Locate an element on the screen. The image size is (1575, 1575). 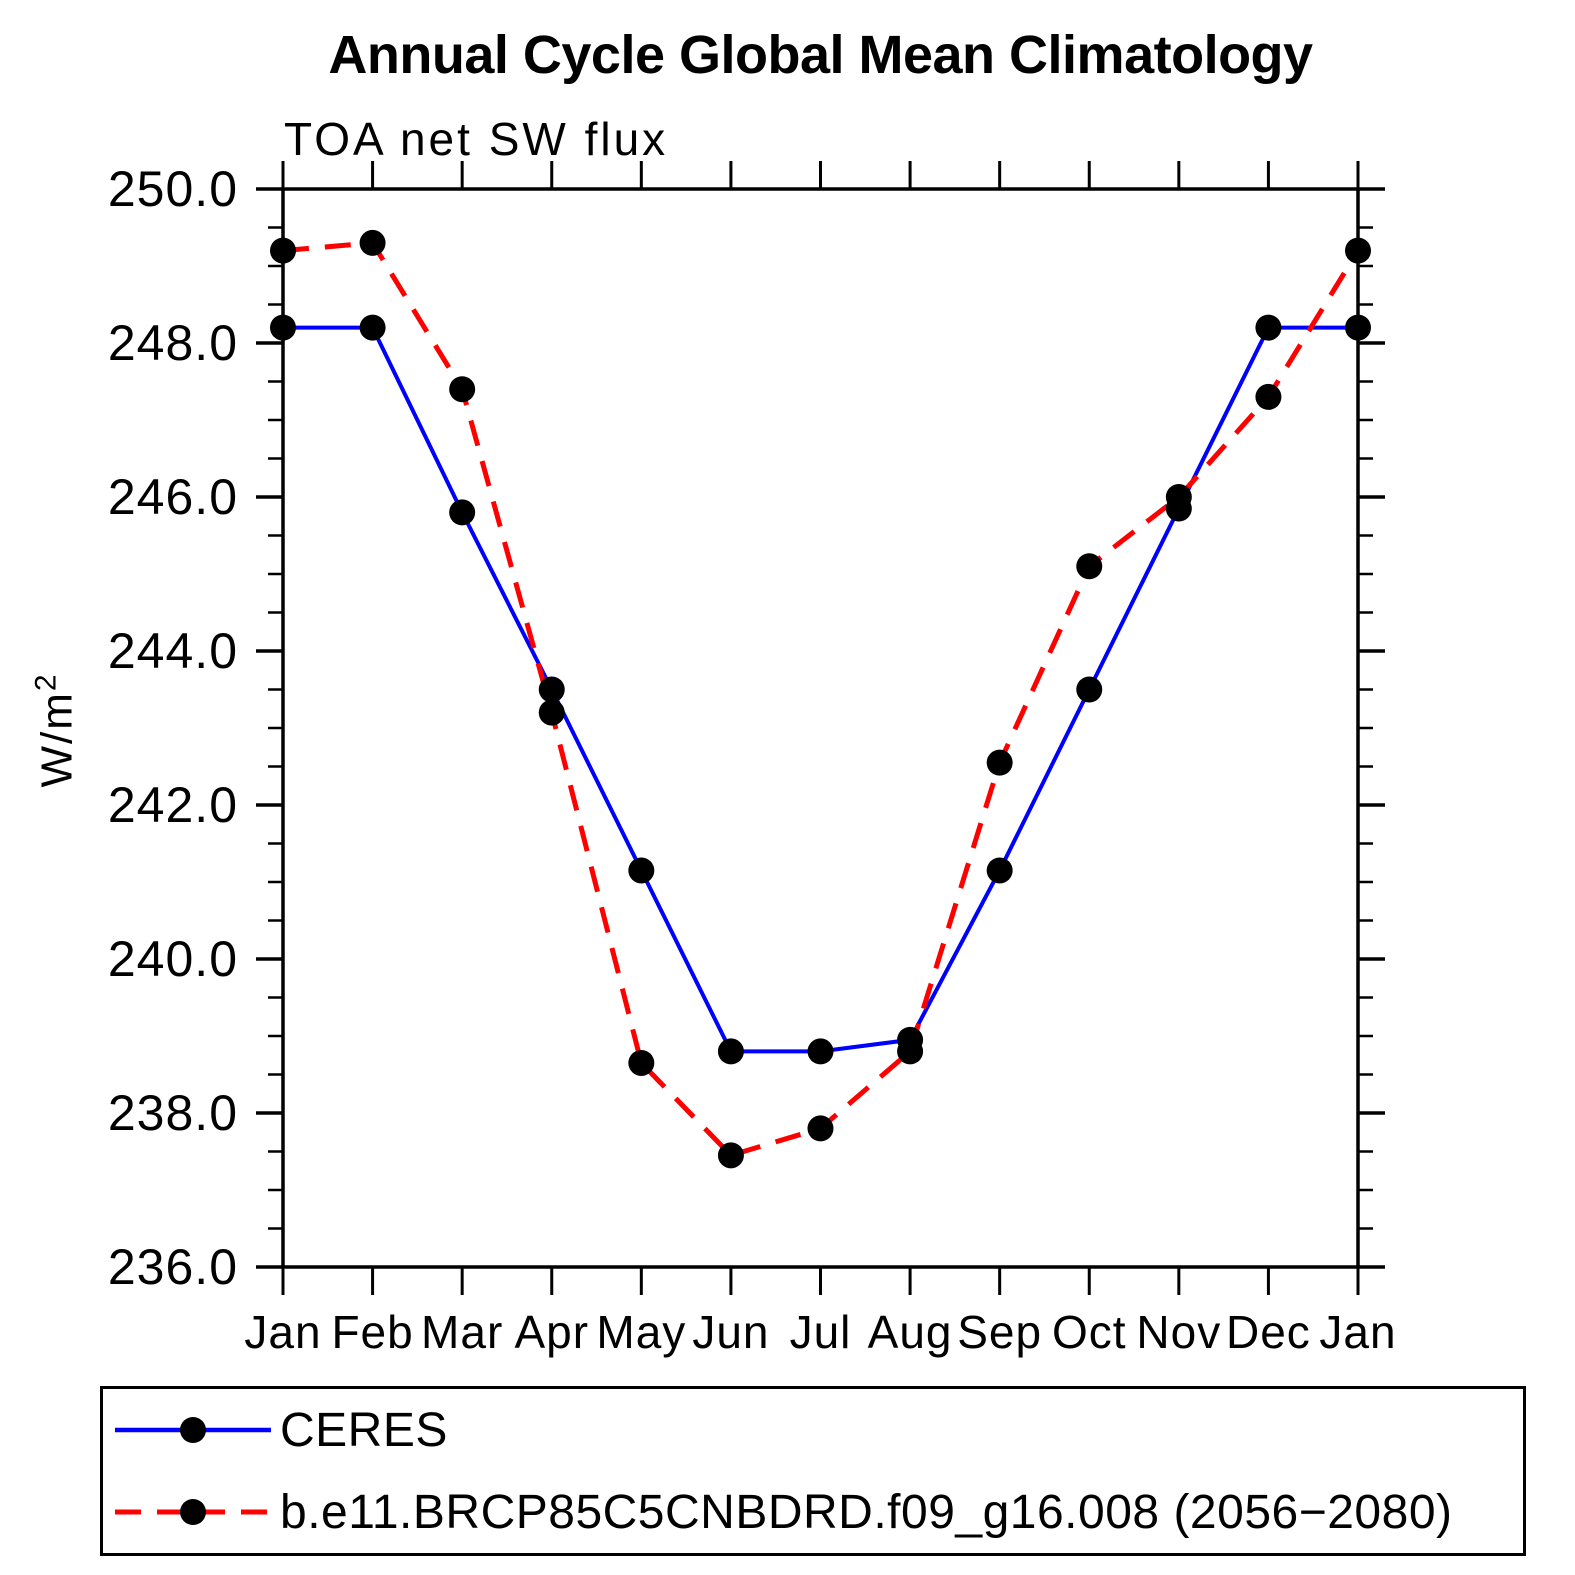
x-tick-label: Feb is located at coordinates (372, 1332).